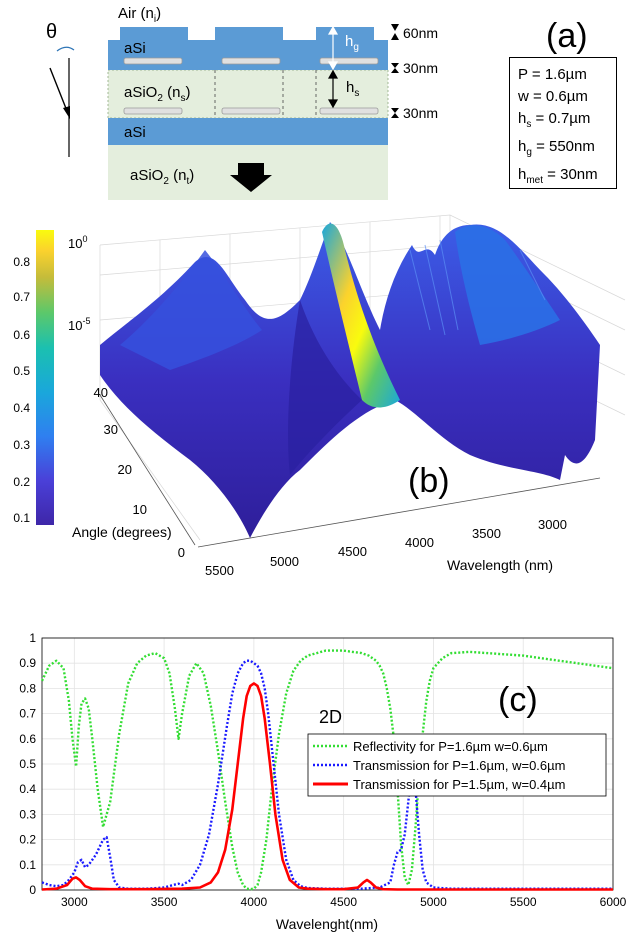 Image resolution: width=641 pixels, height=936 pixels. What do you see at coordinates (21, 371) in the screenshot?
I see `svg-text: 0.5` at bounding box center [21, 371].